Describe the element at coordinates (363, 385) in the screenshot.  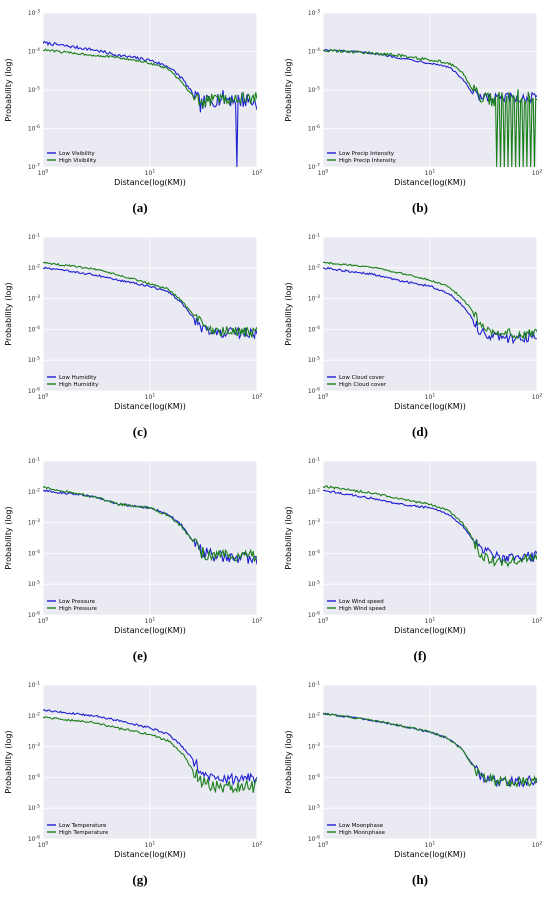
I see `legend-entry: High Cloud cover` at that location.